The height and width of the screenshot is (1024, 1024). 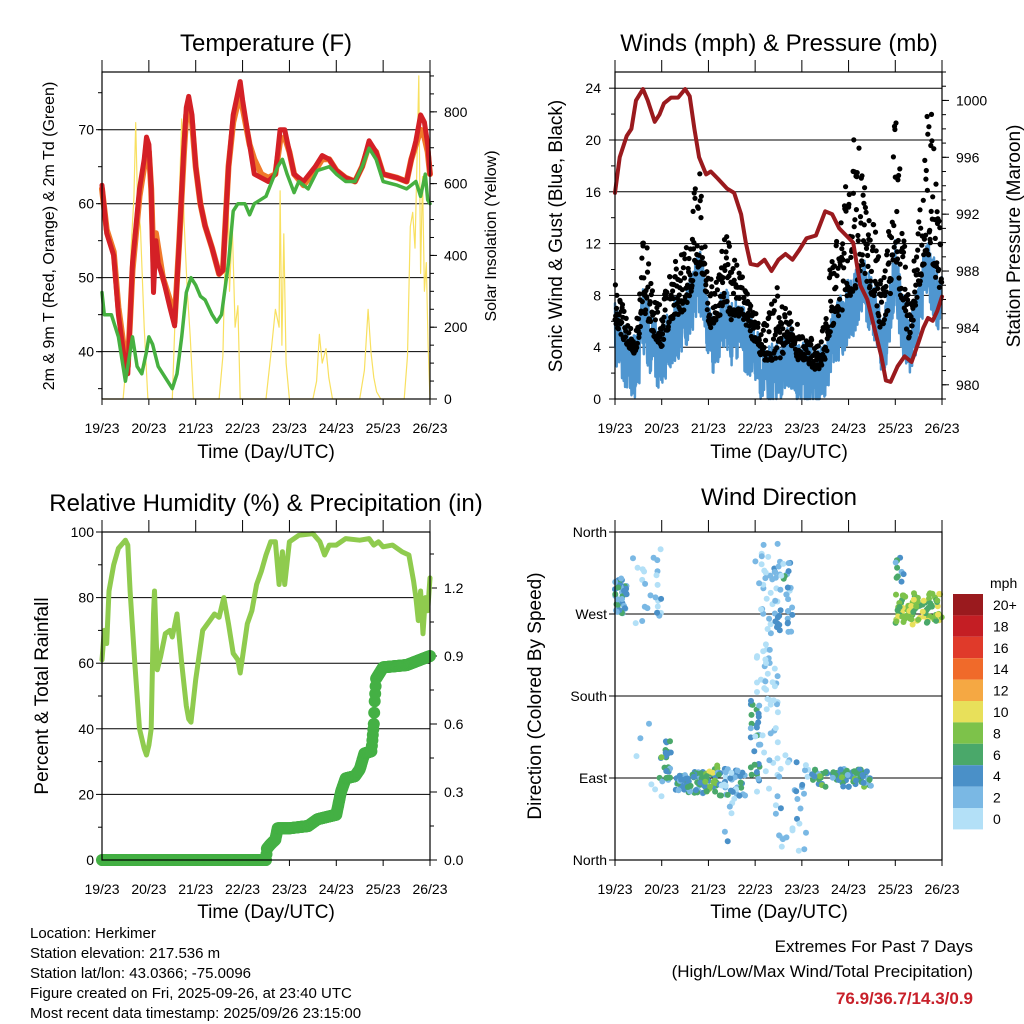 I want to click on y2-tick-label: 400, so click(x=456, y=255).